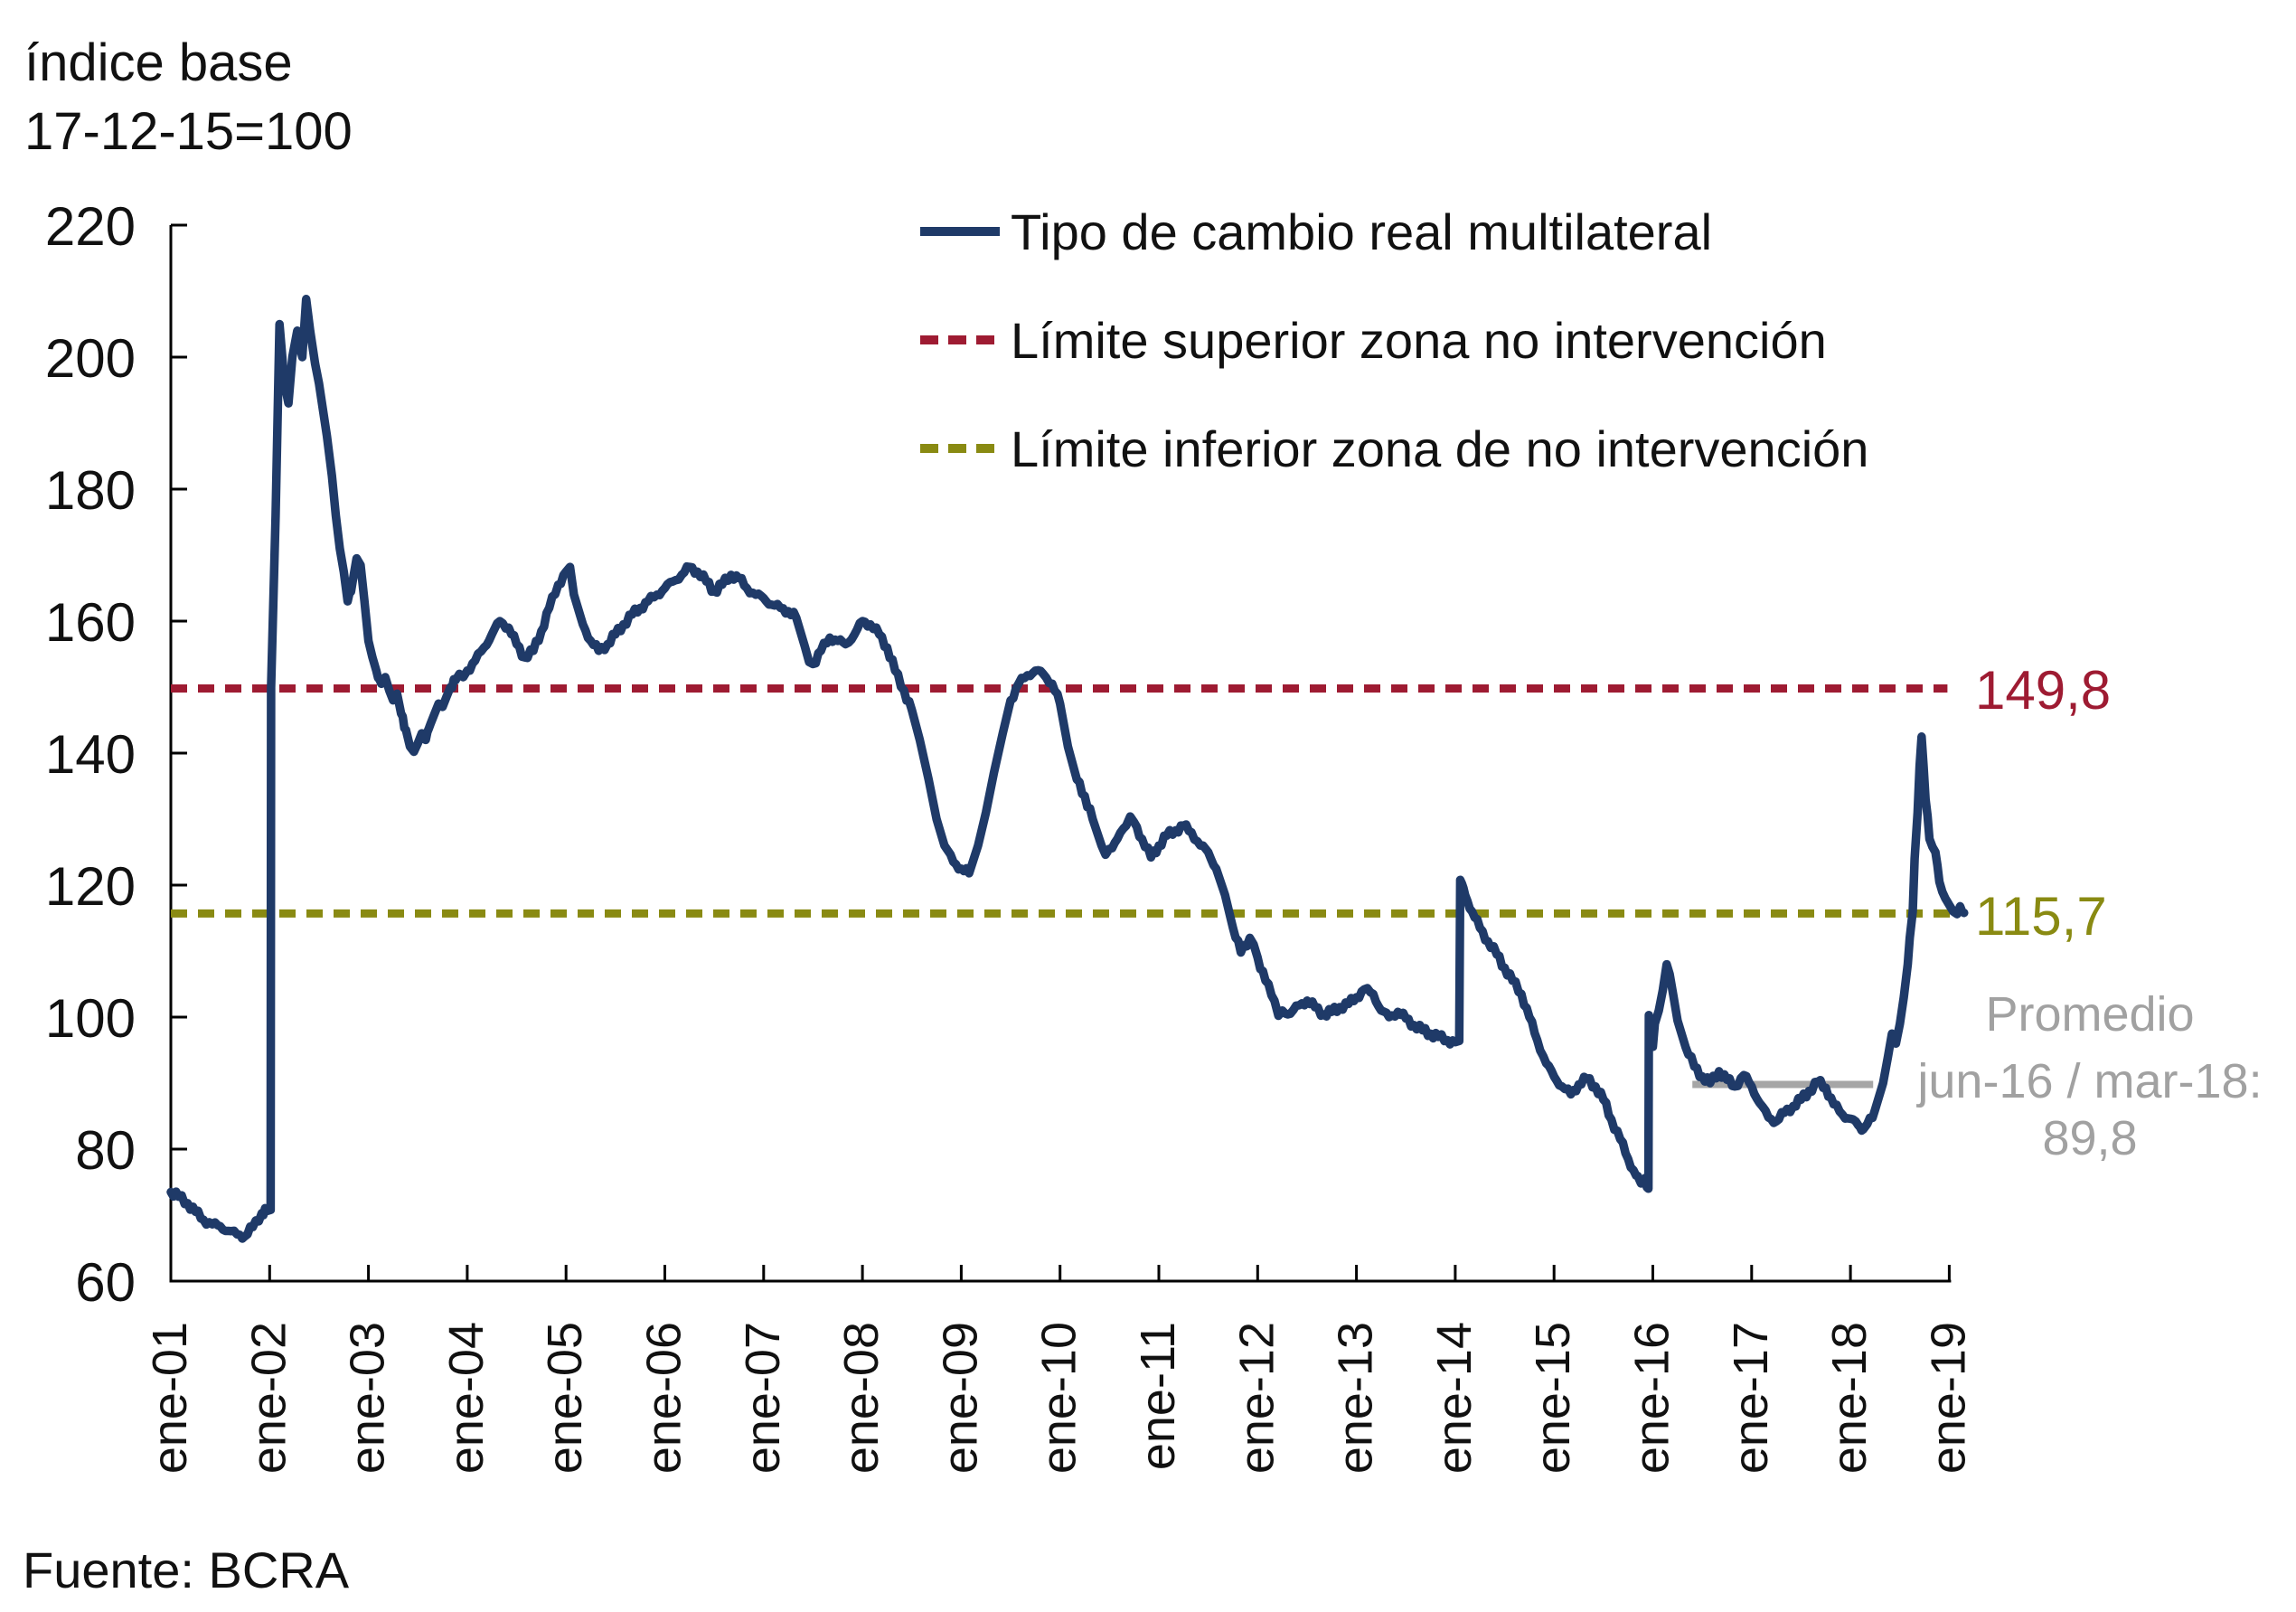 Image resolution: width=2296 pixels, height=1612 pixels. I want to click on average-annotation: Promedio jun-16 / mar-18: 89,8, so click(2088, 1076).